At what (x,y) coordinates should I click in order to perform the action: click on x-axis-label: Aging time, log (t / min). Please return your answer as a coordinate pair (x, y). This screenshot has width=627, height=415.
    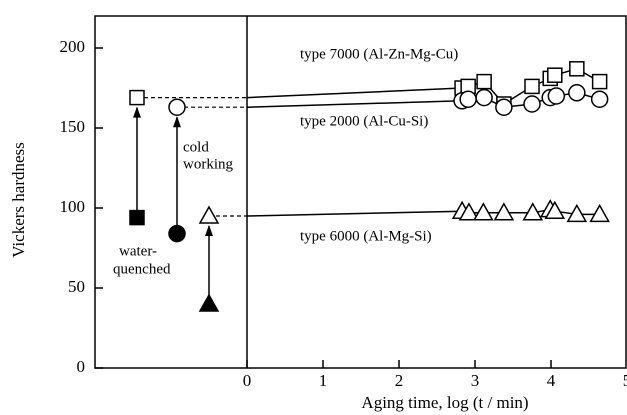
    Looking at the image, I should click on (444, 402).